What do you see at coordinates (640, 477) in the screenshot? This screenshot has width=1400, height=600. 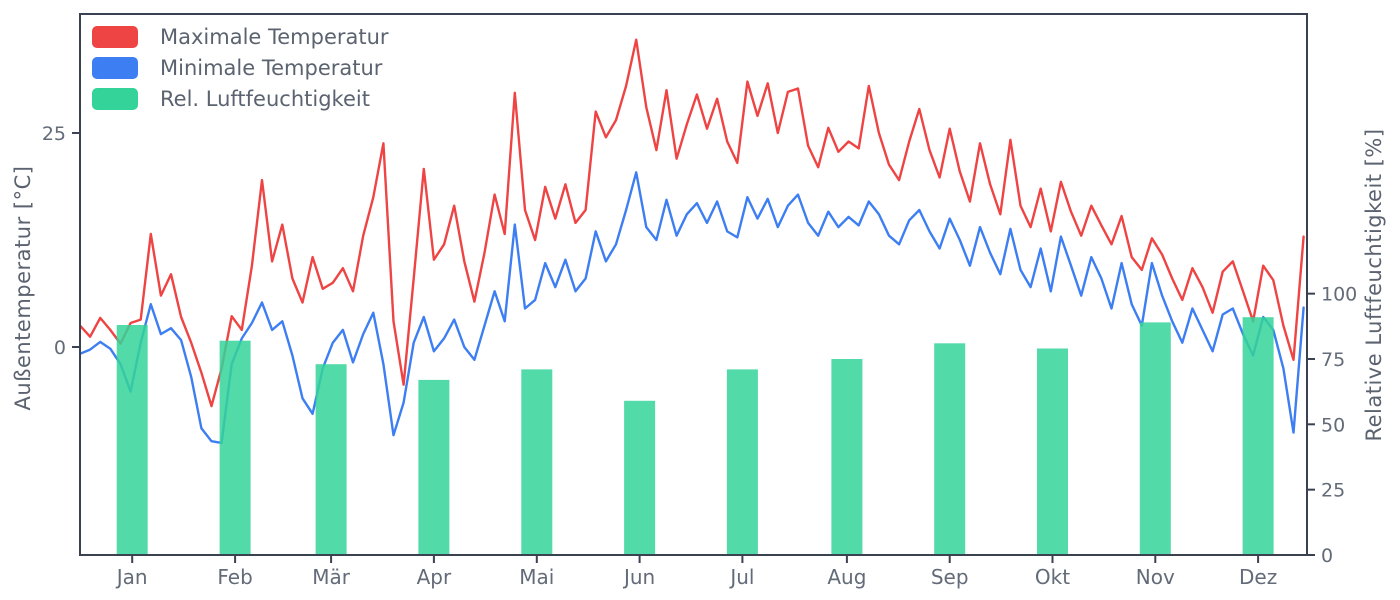 I see `humidity-bar-Jun` at bounding box center [640, 477].